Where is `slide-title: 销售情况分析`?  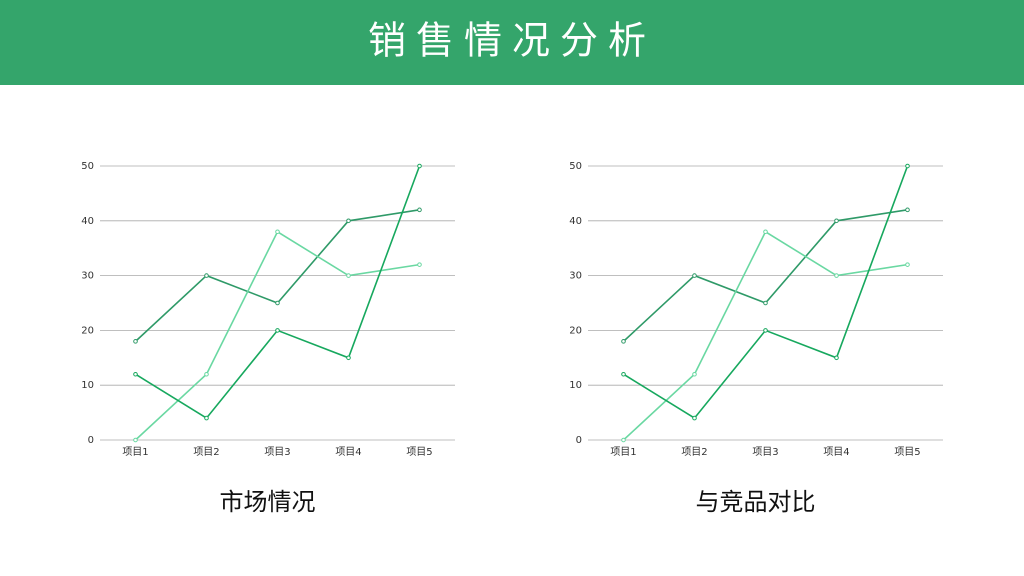 slide-title: 销售情况分析 is located at coordinates (512, 41).